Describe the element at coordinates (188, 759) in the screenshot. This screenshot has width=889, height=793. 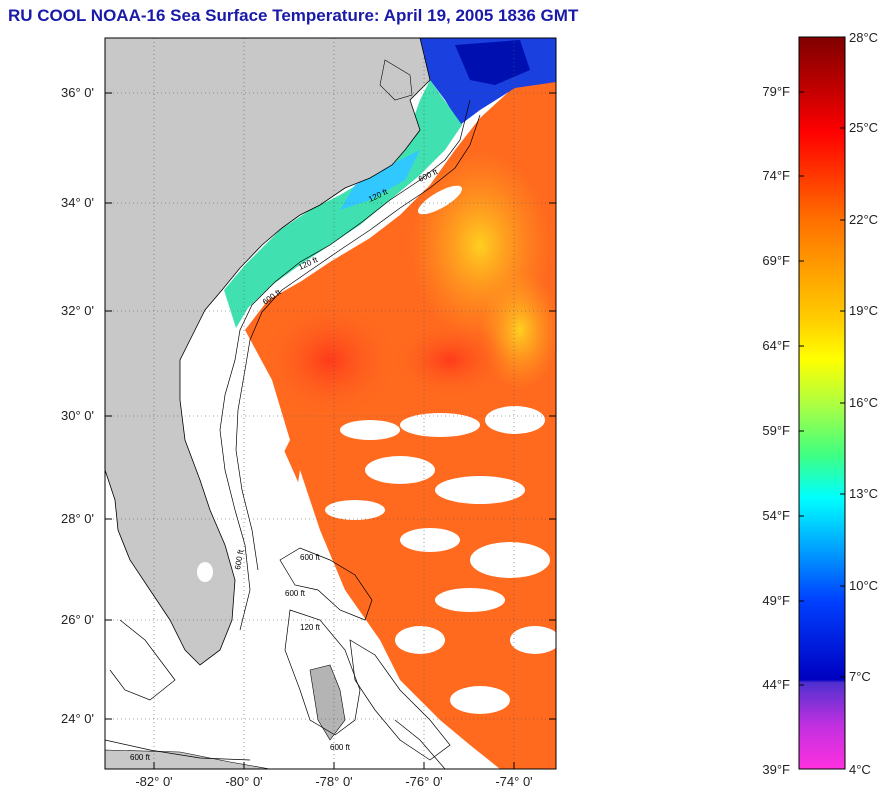
I see `land-cuba` at that location.